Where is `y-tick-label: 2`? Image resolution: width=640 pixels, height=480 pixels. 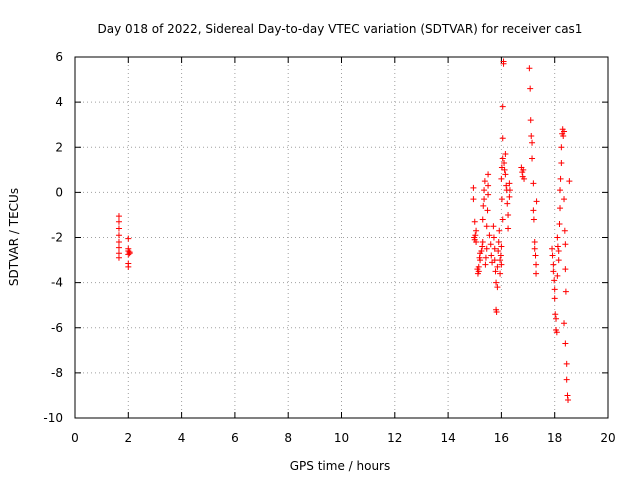
y-tick-label: 2 is located at coordinates (59, 147).